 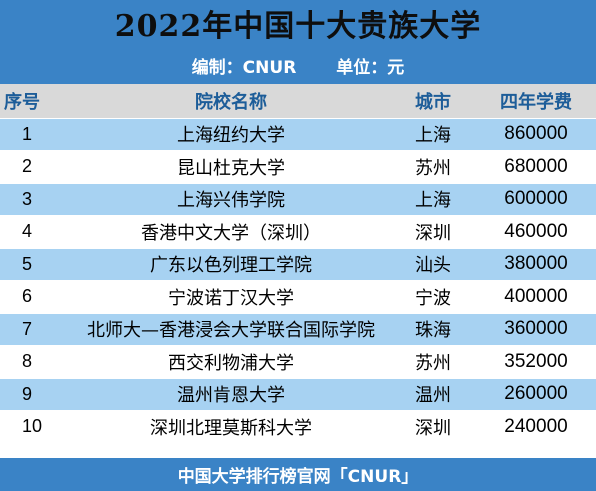 What do you see at coordinates (536, 427) in the screenshot?
I see `cell-fee: 240000` at bounding box center [536, 427].